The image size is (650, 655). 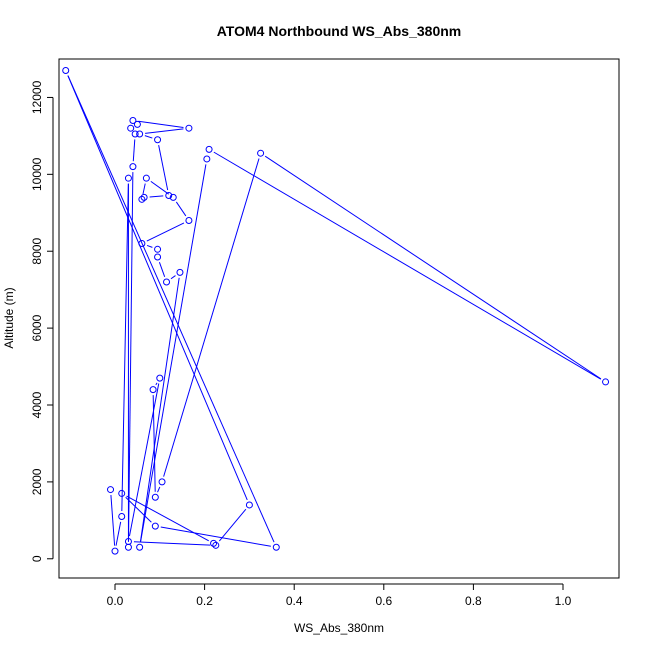 I want to click on y-tick-label: 10000, so click(x=37, y=174).